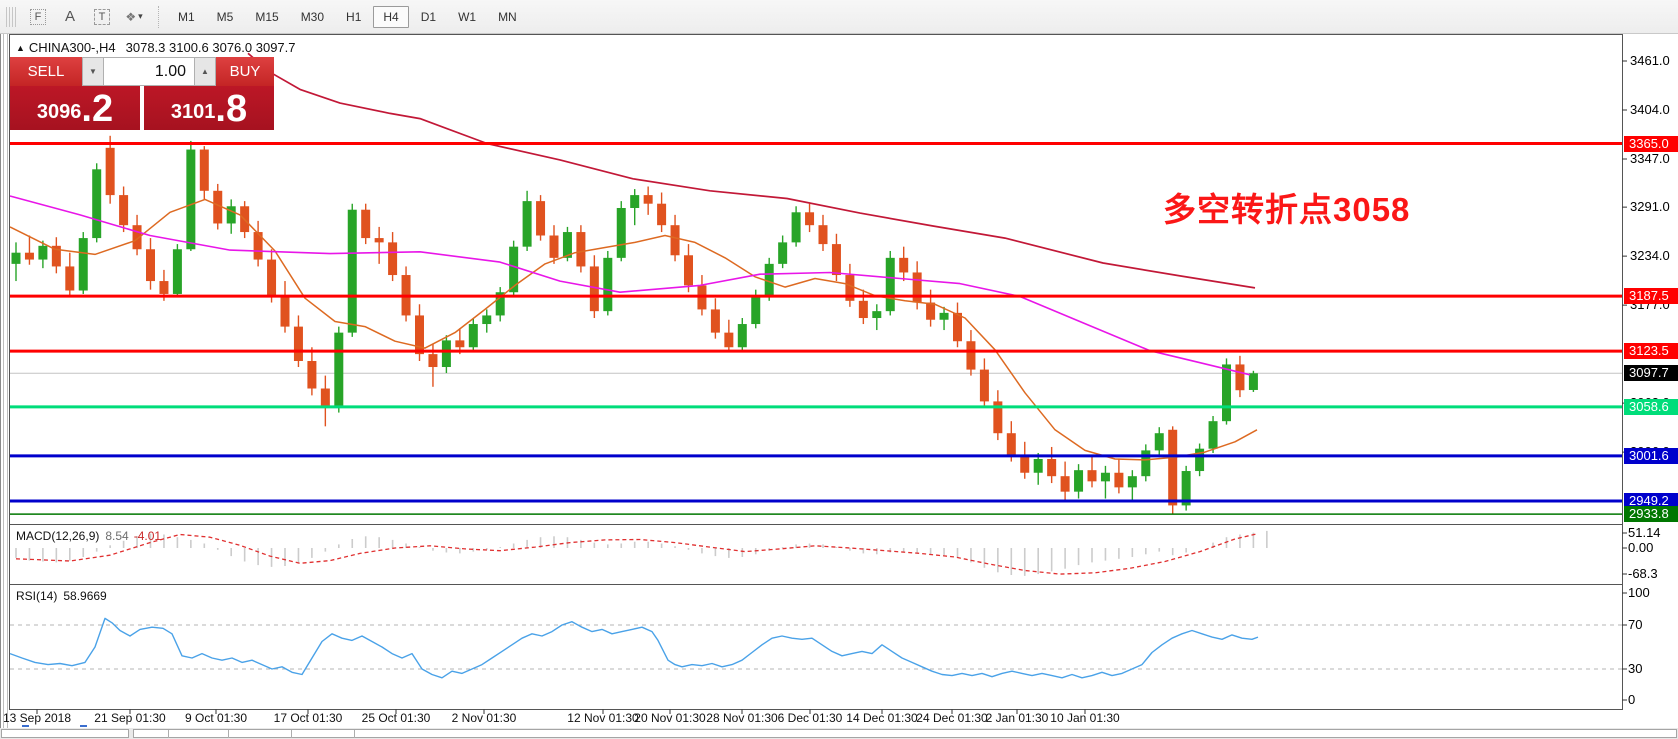 The width and height of the screenshot is (1678, 739). I want to click on docked-panel-edge, so click(839, 732).